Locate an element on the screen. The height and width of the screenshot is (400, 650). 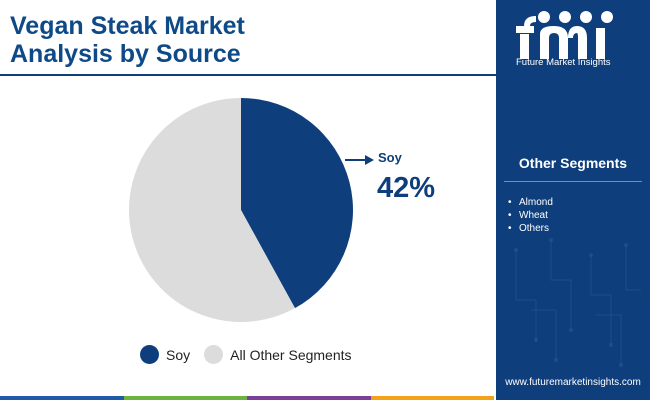
title-line-2: Analysis by Source is located at coordinates (125, 54).